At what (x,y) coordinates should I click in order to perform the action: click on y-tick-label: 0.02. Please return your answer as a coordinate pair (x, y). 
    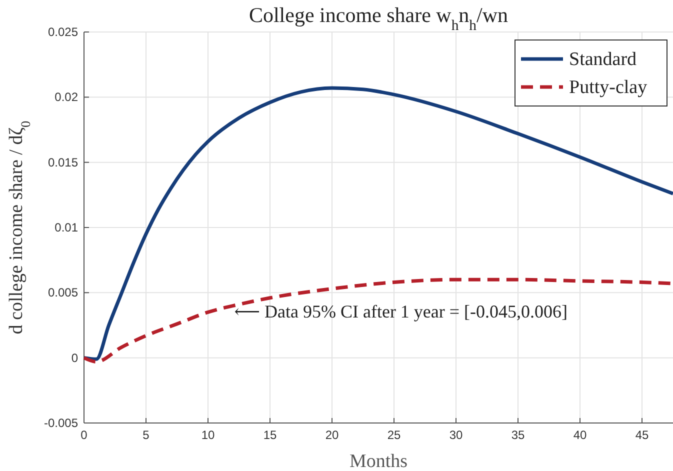
    Looking at the image, I should click on (66, 97).